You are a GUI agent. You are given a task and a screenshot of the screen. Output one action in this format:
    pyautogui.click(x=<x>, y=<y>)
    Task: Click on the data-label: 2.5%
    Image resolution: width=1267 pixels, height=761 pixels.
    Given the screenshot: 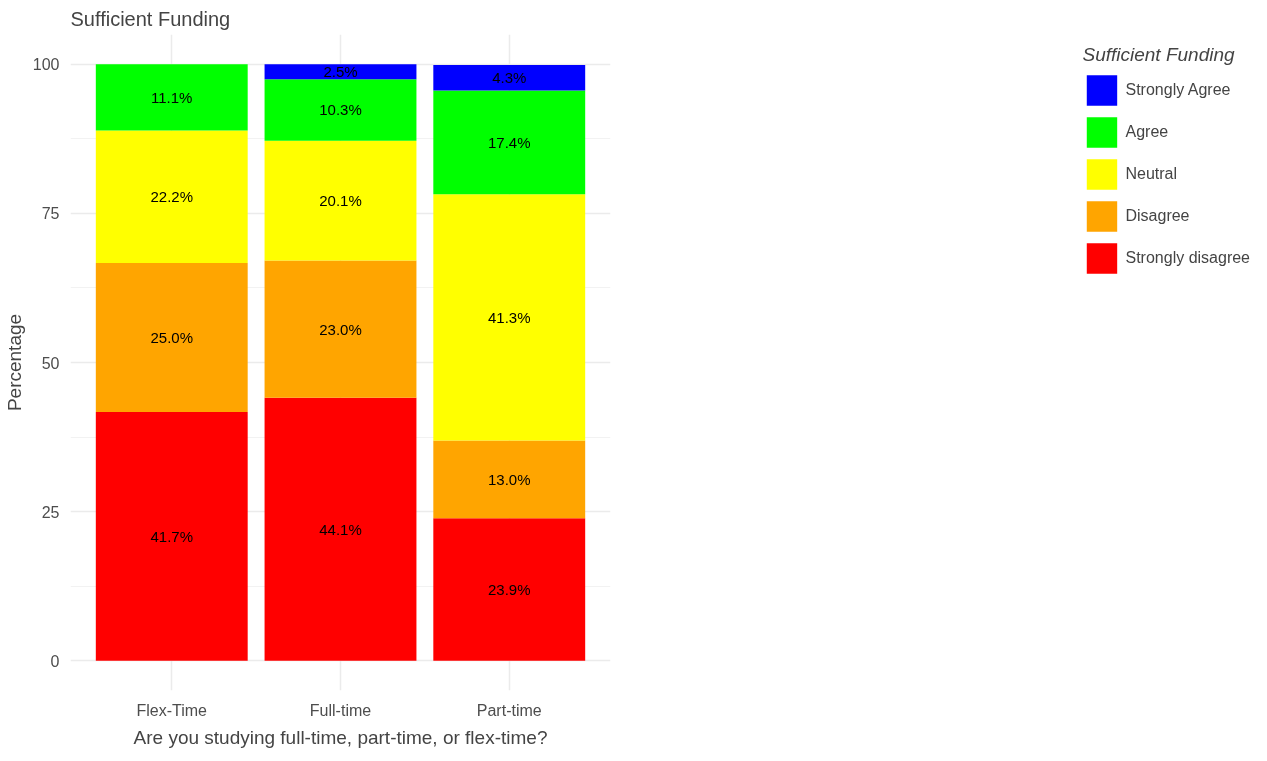 What is the action you would take?
    pyautogui.click(x=340, y=72)
    